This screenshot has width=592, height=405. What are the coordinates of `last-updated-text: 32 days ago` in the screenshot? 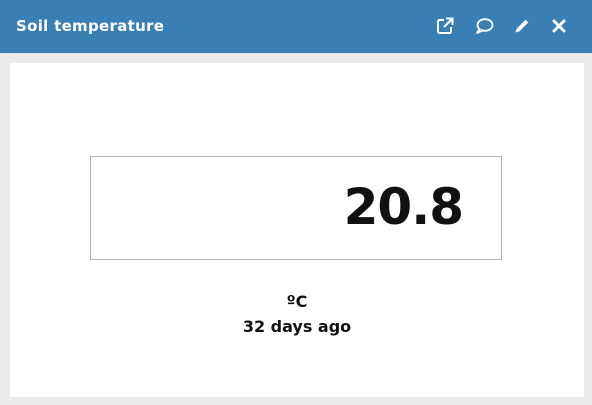 It's located at (297, 326).